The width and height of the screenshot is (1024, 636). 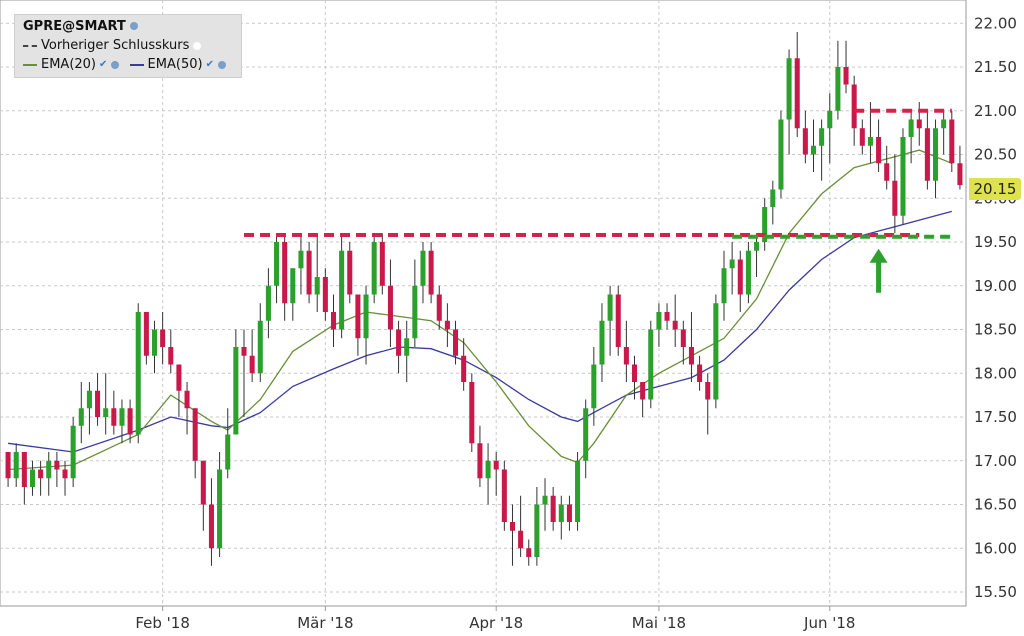 I want to click on symbol-label: GPRE@SMART, so click(x=74, y=26).